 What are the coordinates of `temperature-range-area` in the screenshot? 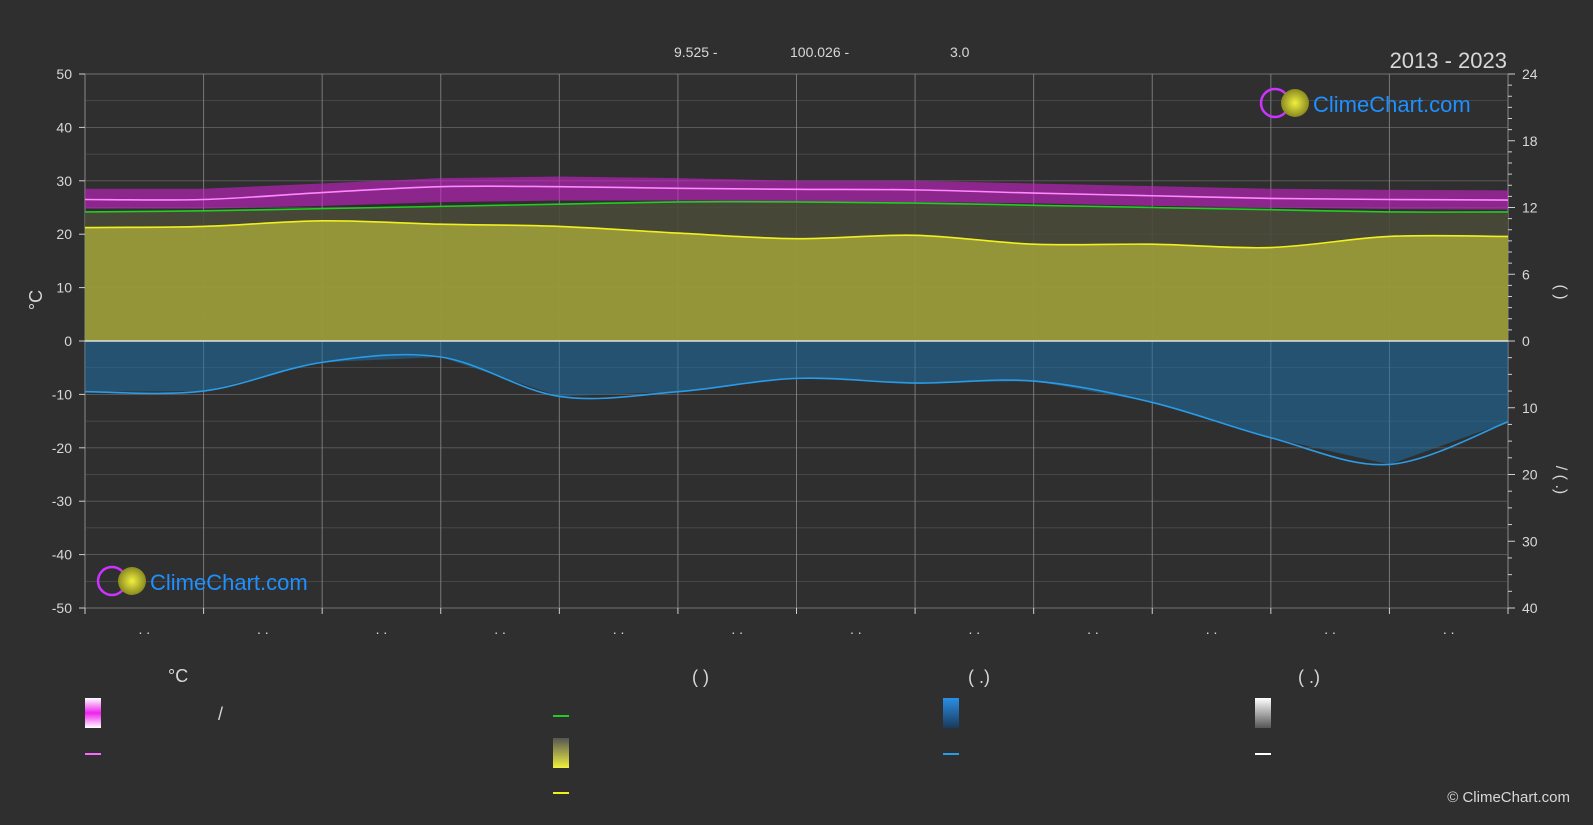 It's located at (796, 193).